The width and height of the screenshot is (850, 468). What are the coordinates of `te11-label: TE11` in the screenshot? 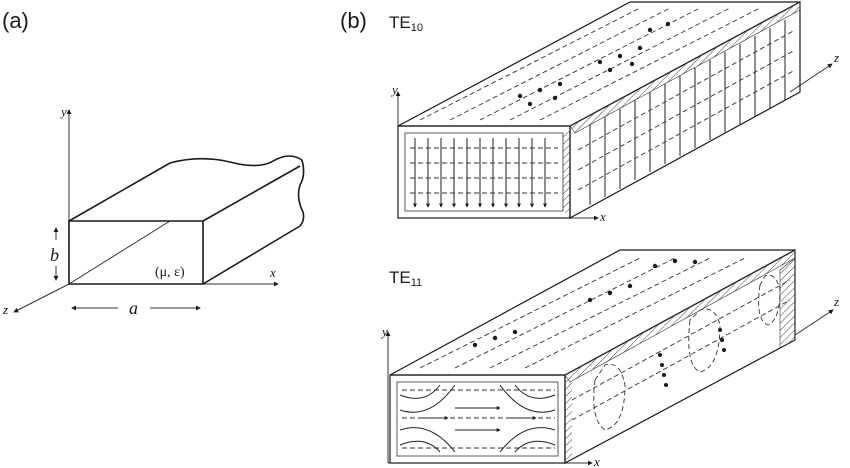 It's located at (405, 278).